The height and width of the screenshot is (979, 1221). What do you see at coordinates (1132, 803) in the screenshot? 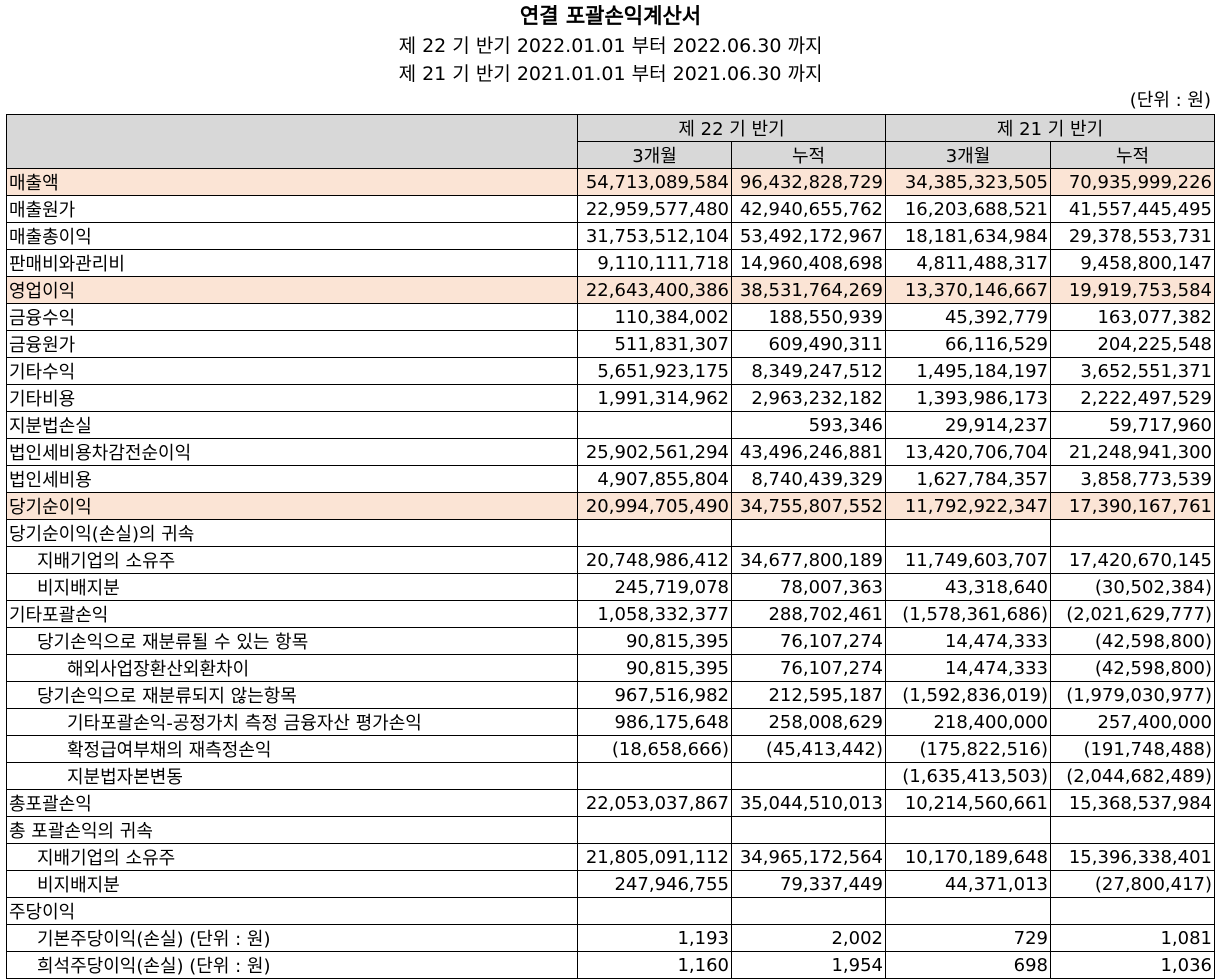
I see `prior-cumulative-value: 15,368,537,984` at bounding box center [1132, 803].